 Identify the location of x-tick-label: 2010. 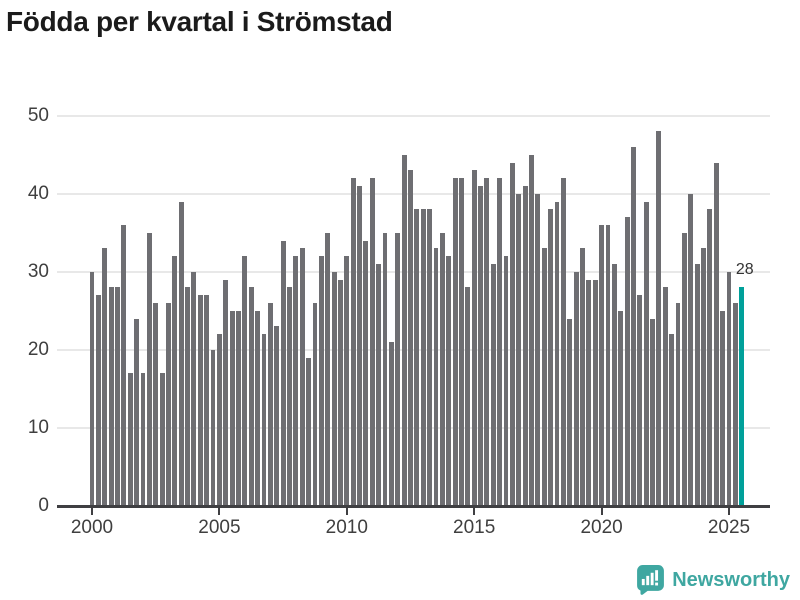
(346, 527).